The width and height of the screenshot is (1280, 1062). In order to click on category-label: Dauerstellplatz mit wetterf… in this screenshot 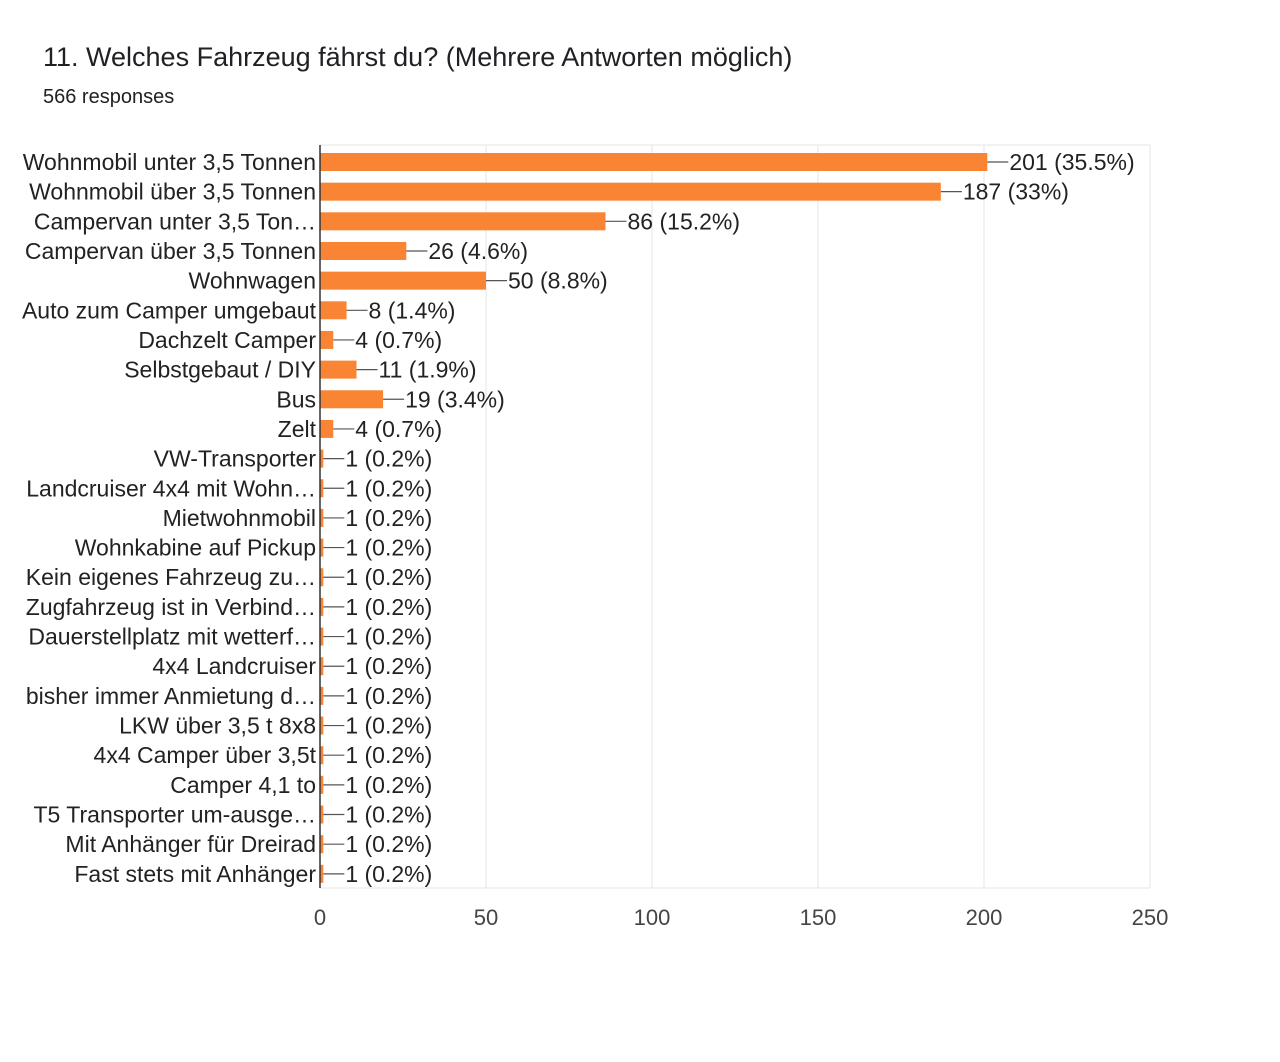, I will do `click(172, 637)`.